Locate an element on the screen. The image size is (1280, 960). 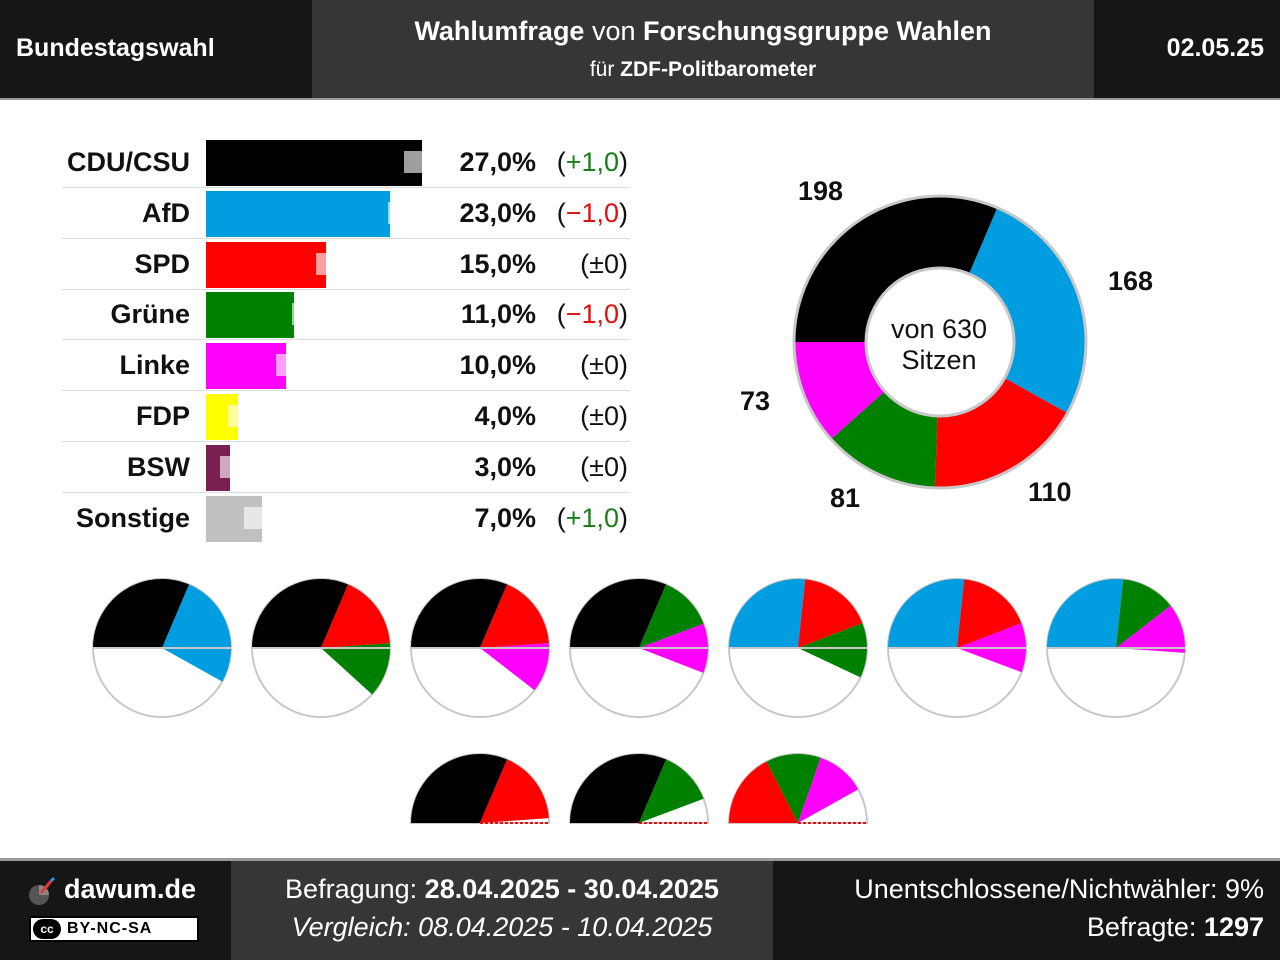
poll-title: Wahlumfrage von Forschungsgruppe Wahlen is located at coordinates (703, 31).